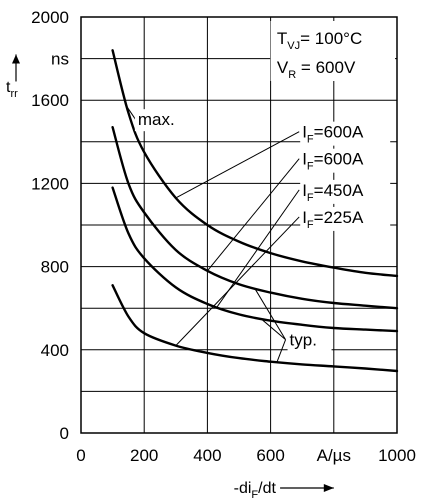 This screenshot has width=421, height=502. What do you see at coordinates (303, 340) in the screenshot?
I see `typ-label: typ.` at bounding box center [303, 340].